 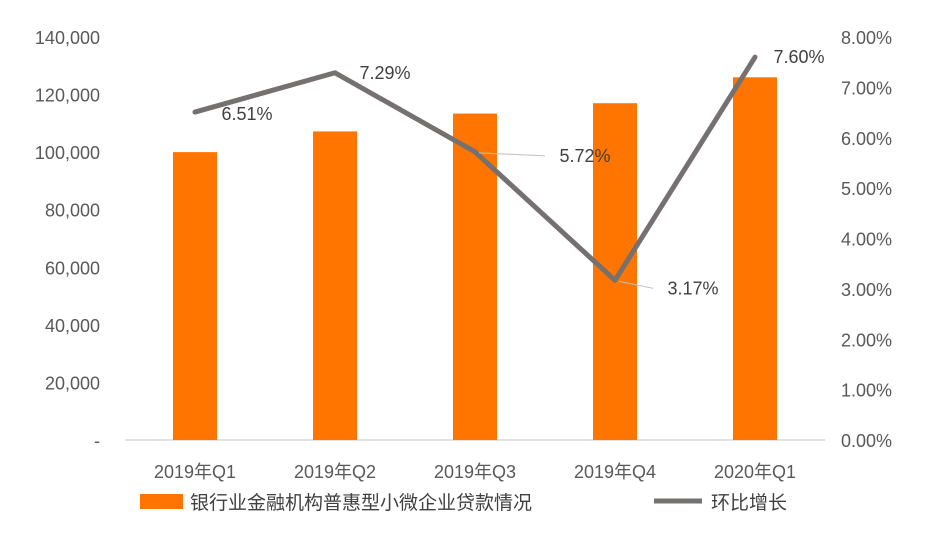 What do you see at coordinates (866, 340) in the screenshot?
I see `right-axis-tick-label: 2.00%` at bounding box center [866, 340].